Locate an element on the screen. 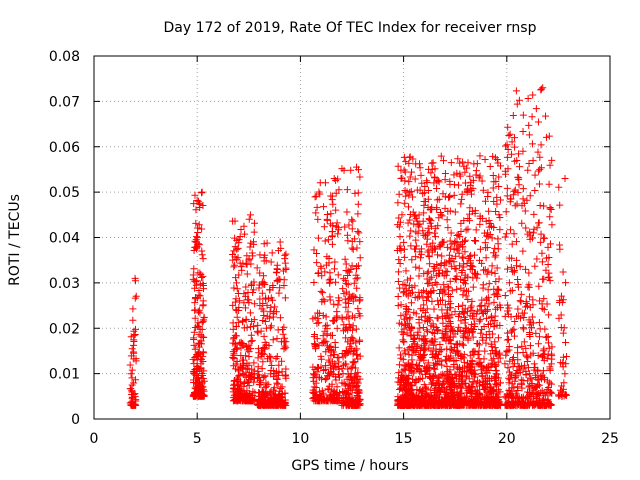  y-tick-label: 0.01 is located at coordinates (64, 375).